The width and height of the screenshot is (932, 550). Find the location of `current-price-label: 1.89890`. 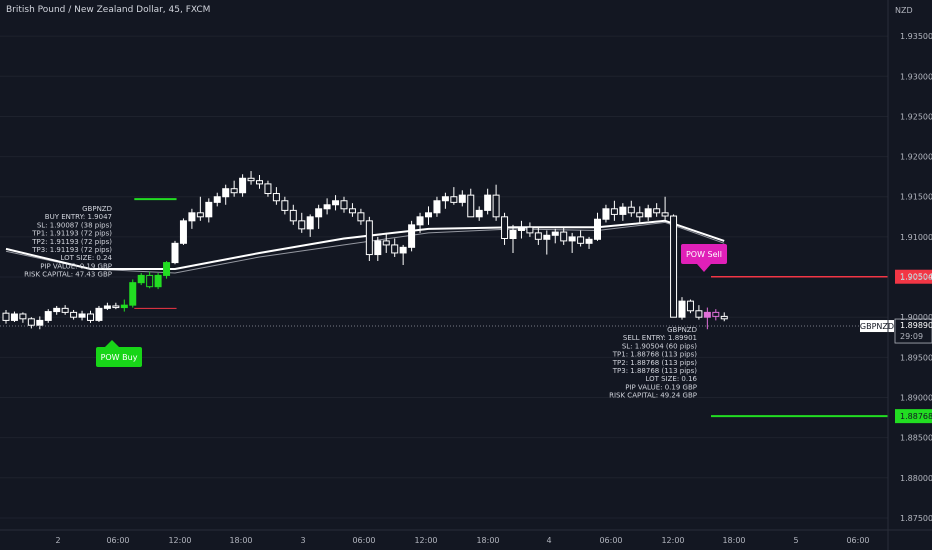

current-price-label: 1.89890 is located at coordinates (916, 325).